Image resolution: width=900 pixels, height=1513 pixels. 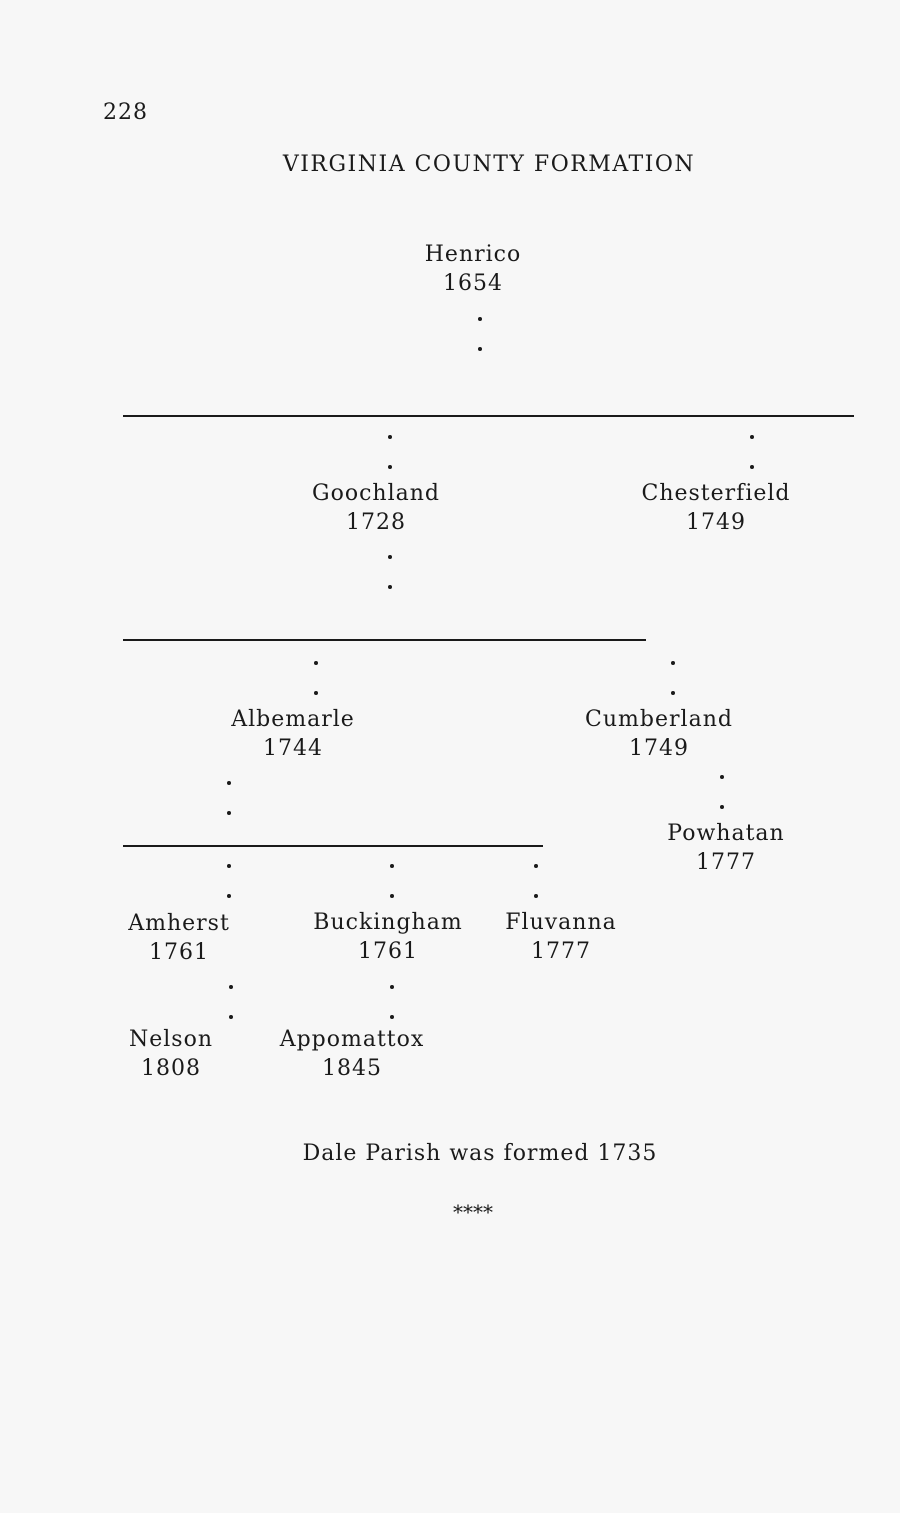 What do you see at coordinates (352, 1039) in the screenshot?
I see `county-name: Appomattox` at bounding box center [352, 1039].